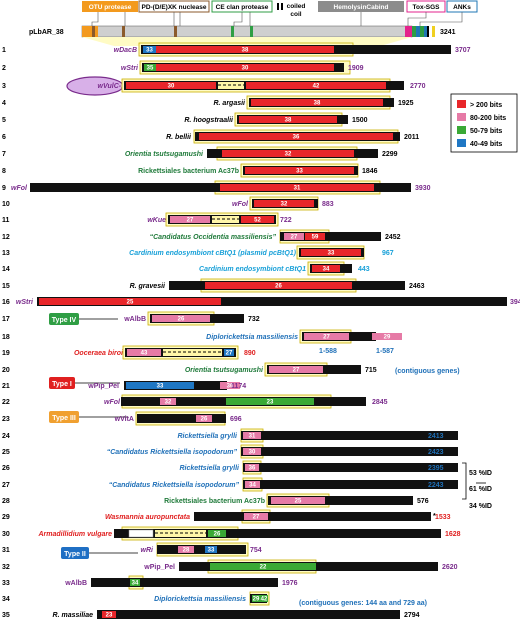 Image resolution: width=520 pixels, height=624 pixels. Describe the element at coordinates (423, 188) in the screenshot. I see `protein-length: 3930` at that location.